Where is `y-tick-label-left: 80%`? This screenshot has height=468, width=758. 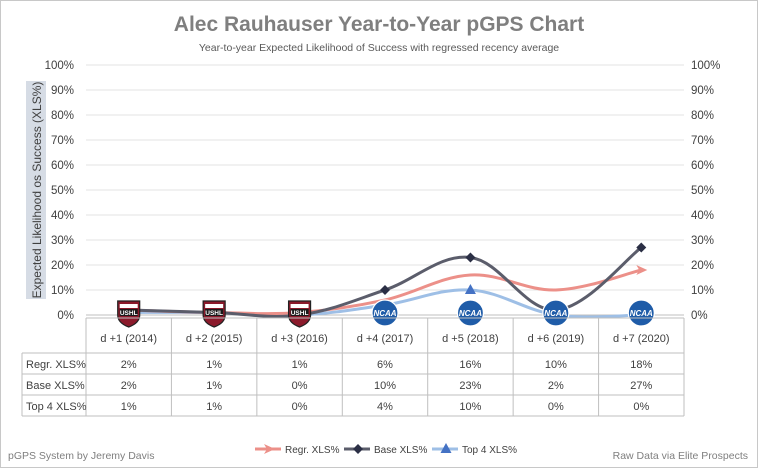
y-tick-label-left: 80% is located at coordinates (62, 116).